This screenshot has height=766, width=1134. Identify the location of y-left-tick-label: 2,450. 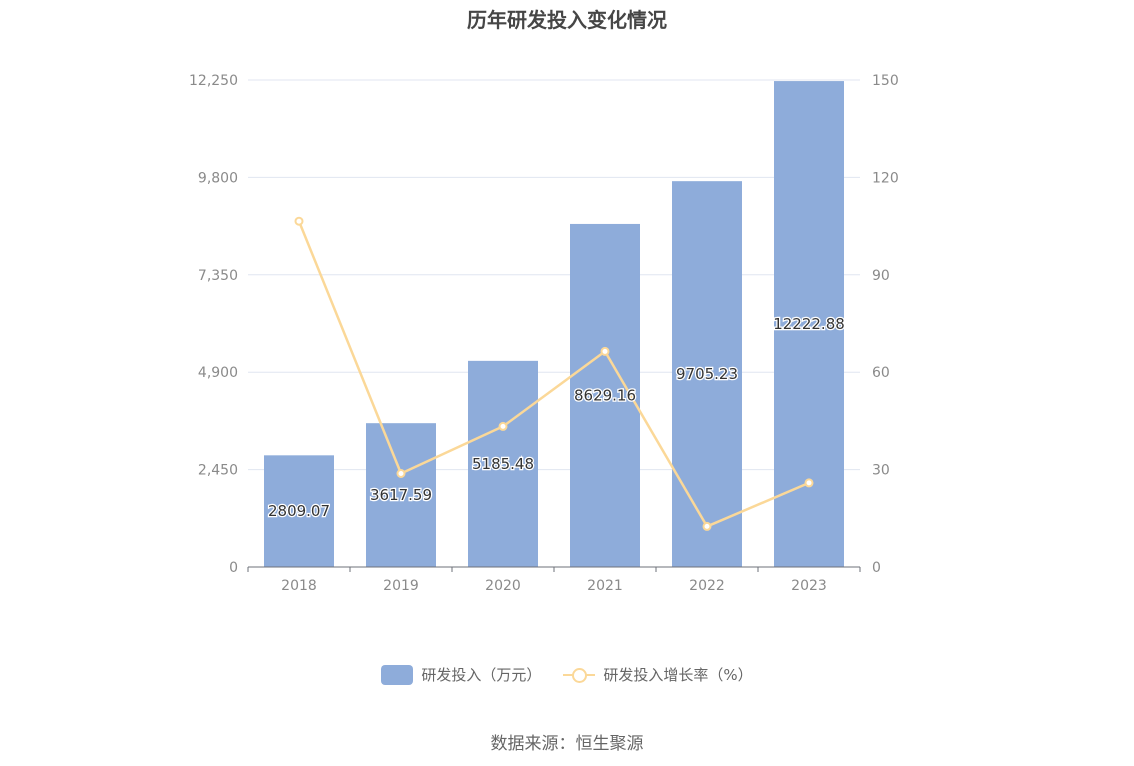
(218, 471).